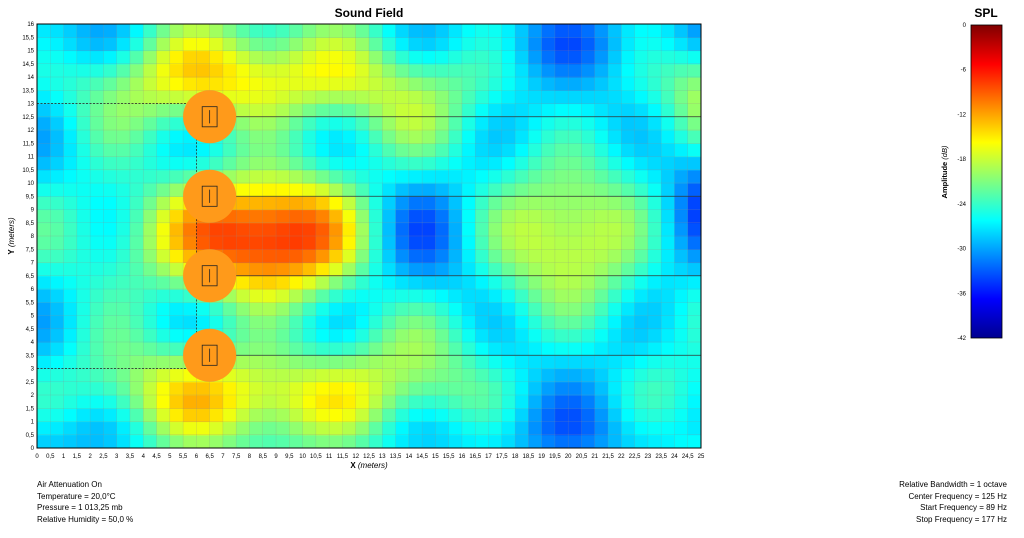 This screenshot has width=1024, height=538. Describe the element at coordinates (170, 457) in the screenshot. I see `x-tick-label: 5` at that location.